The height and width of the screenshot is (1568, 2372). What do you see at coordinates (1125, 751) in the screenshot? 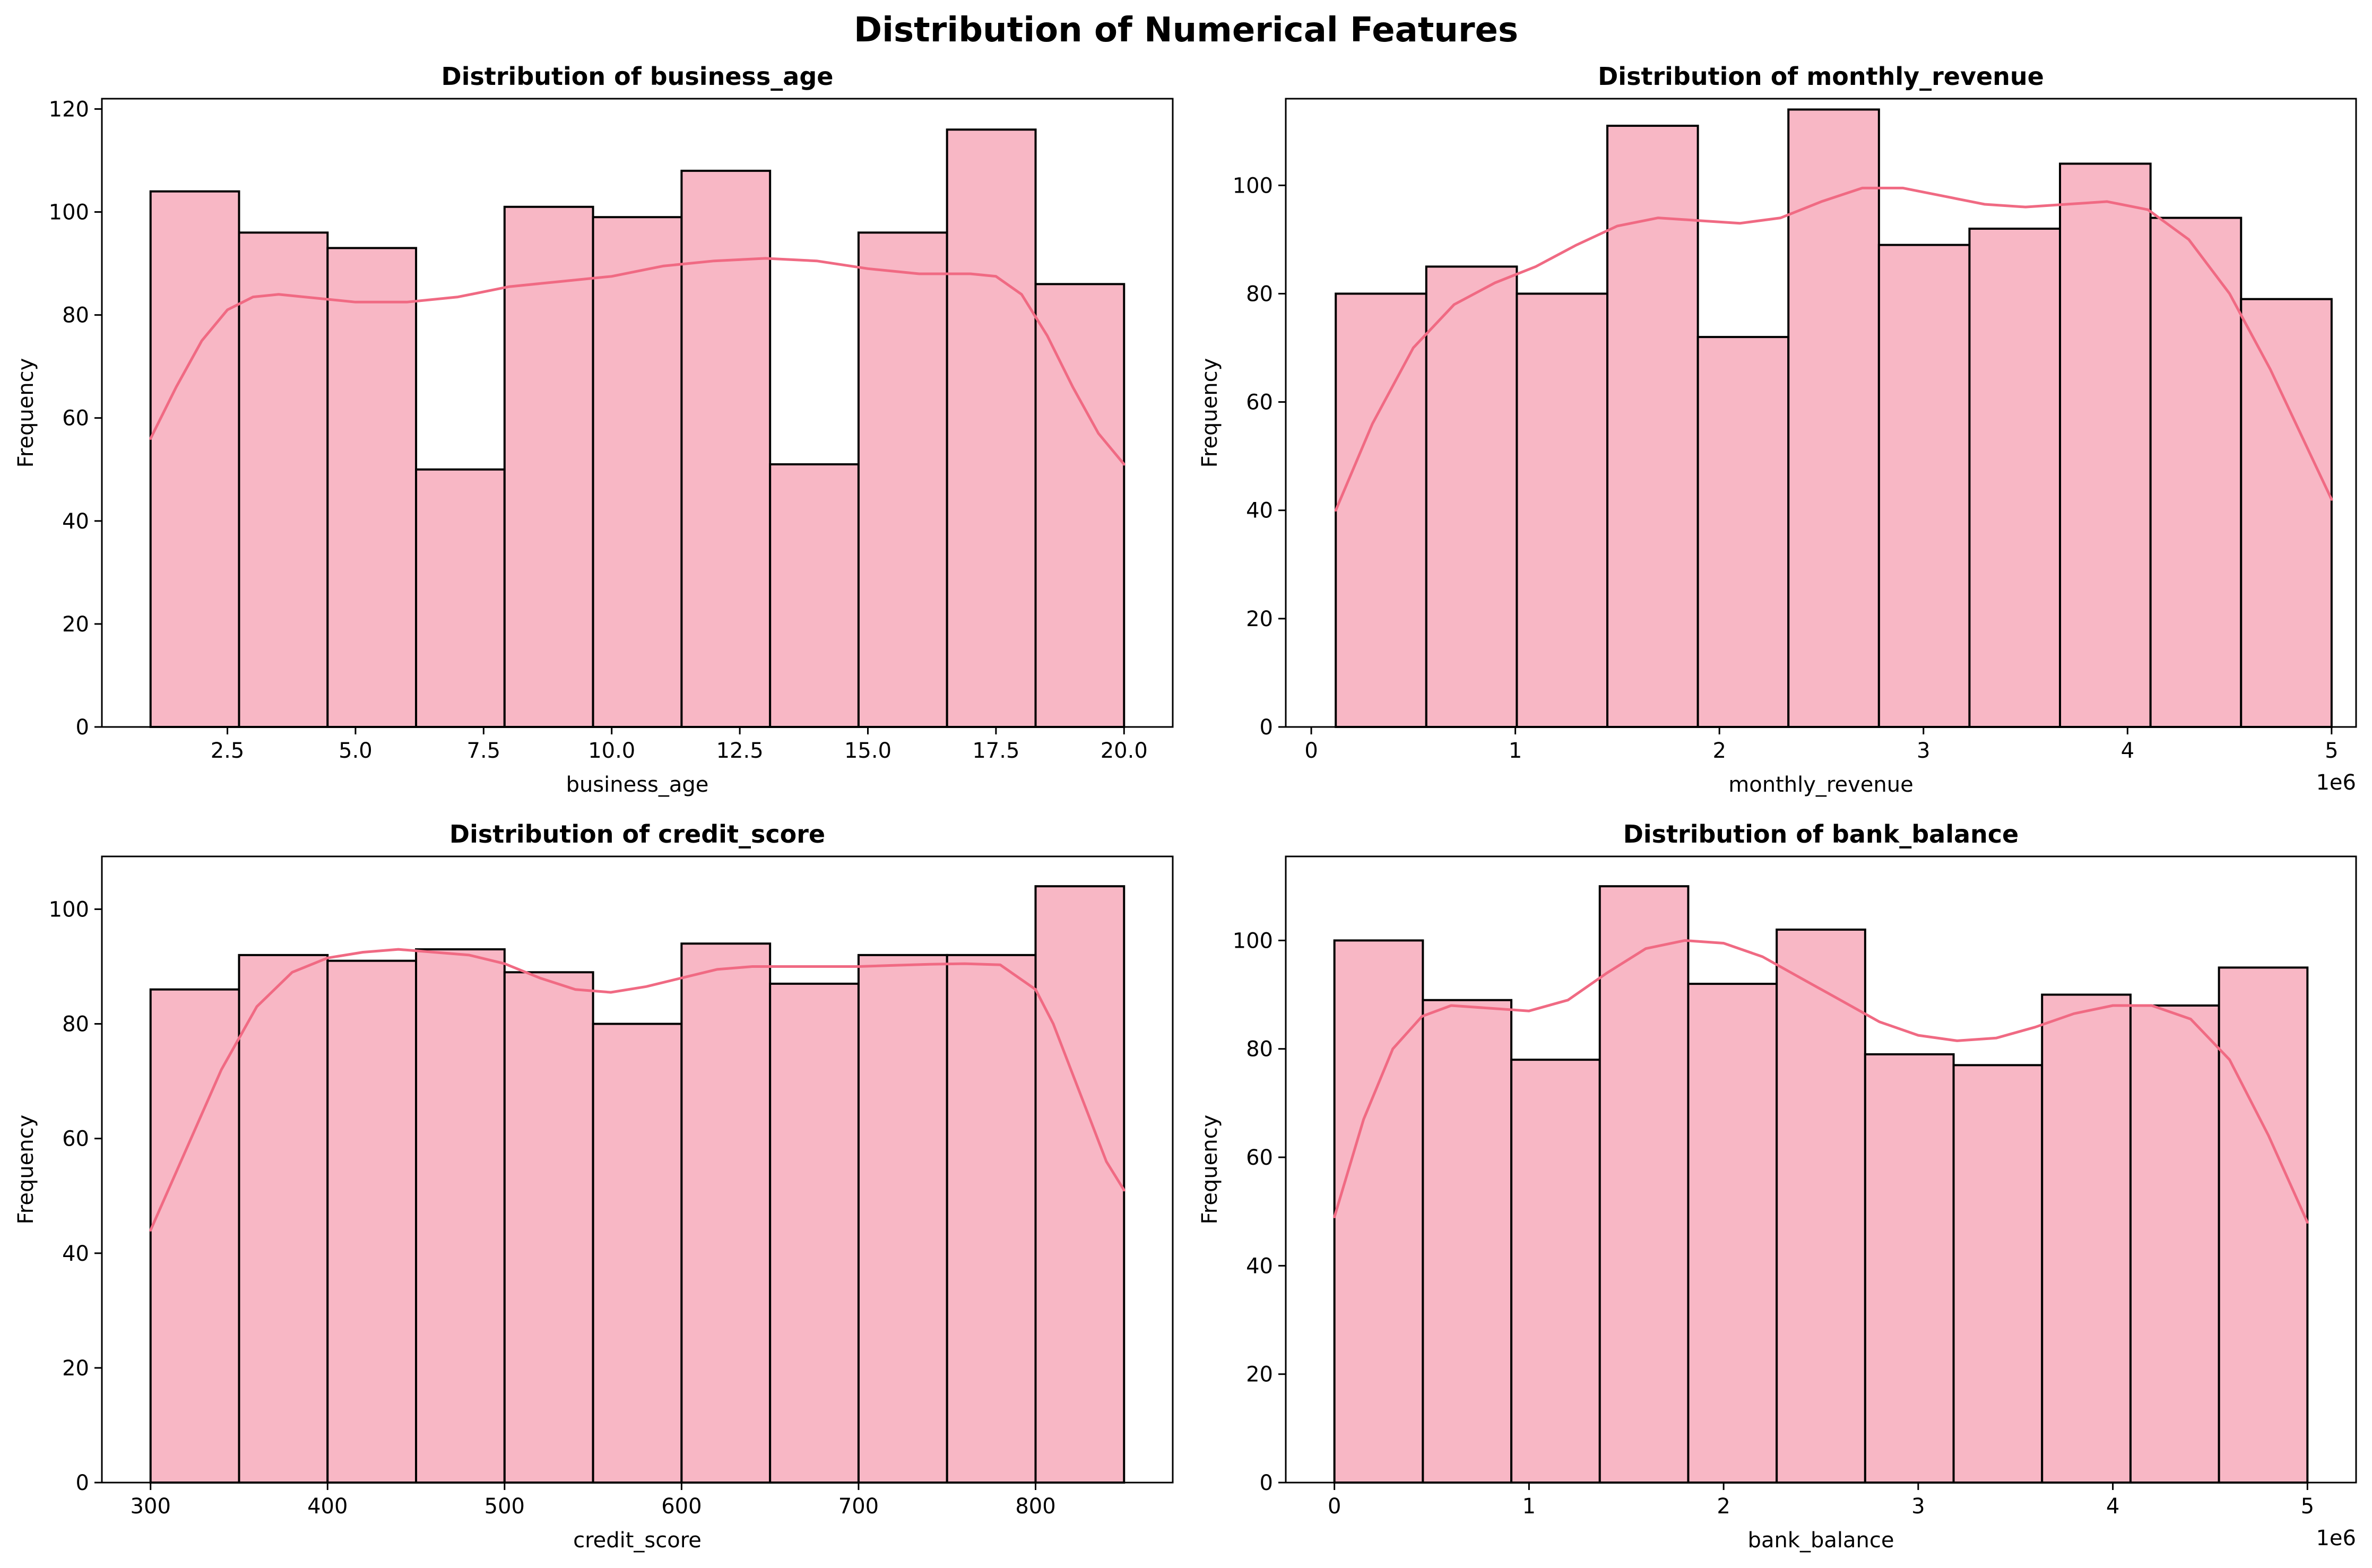
I see `x-tick-label: 20.0` at bounding box center [1125, 751].